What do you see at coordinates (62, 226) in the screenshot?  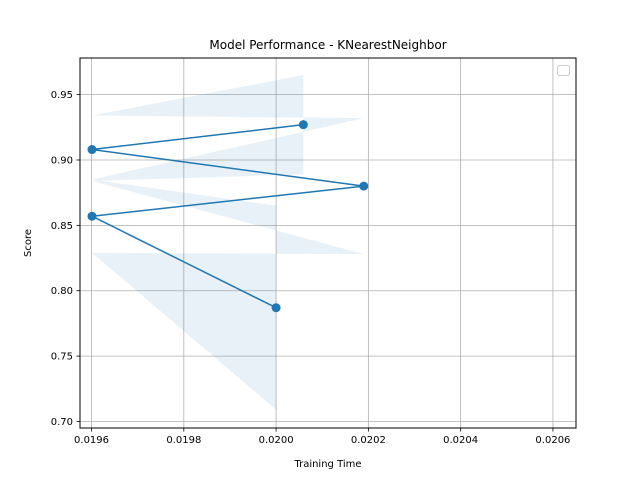 I see `y-tick-label: 0.85` at bounding box center [62, 226].